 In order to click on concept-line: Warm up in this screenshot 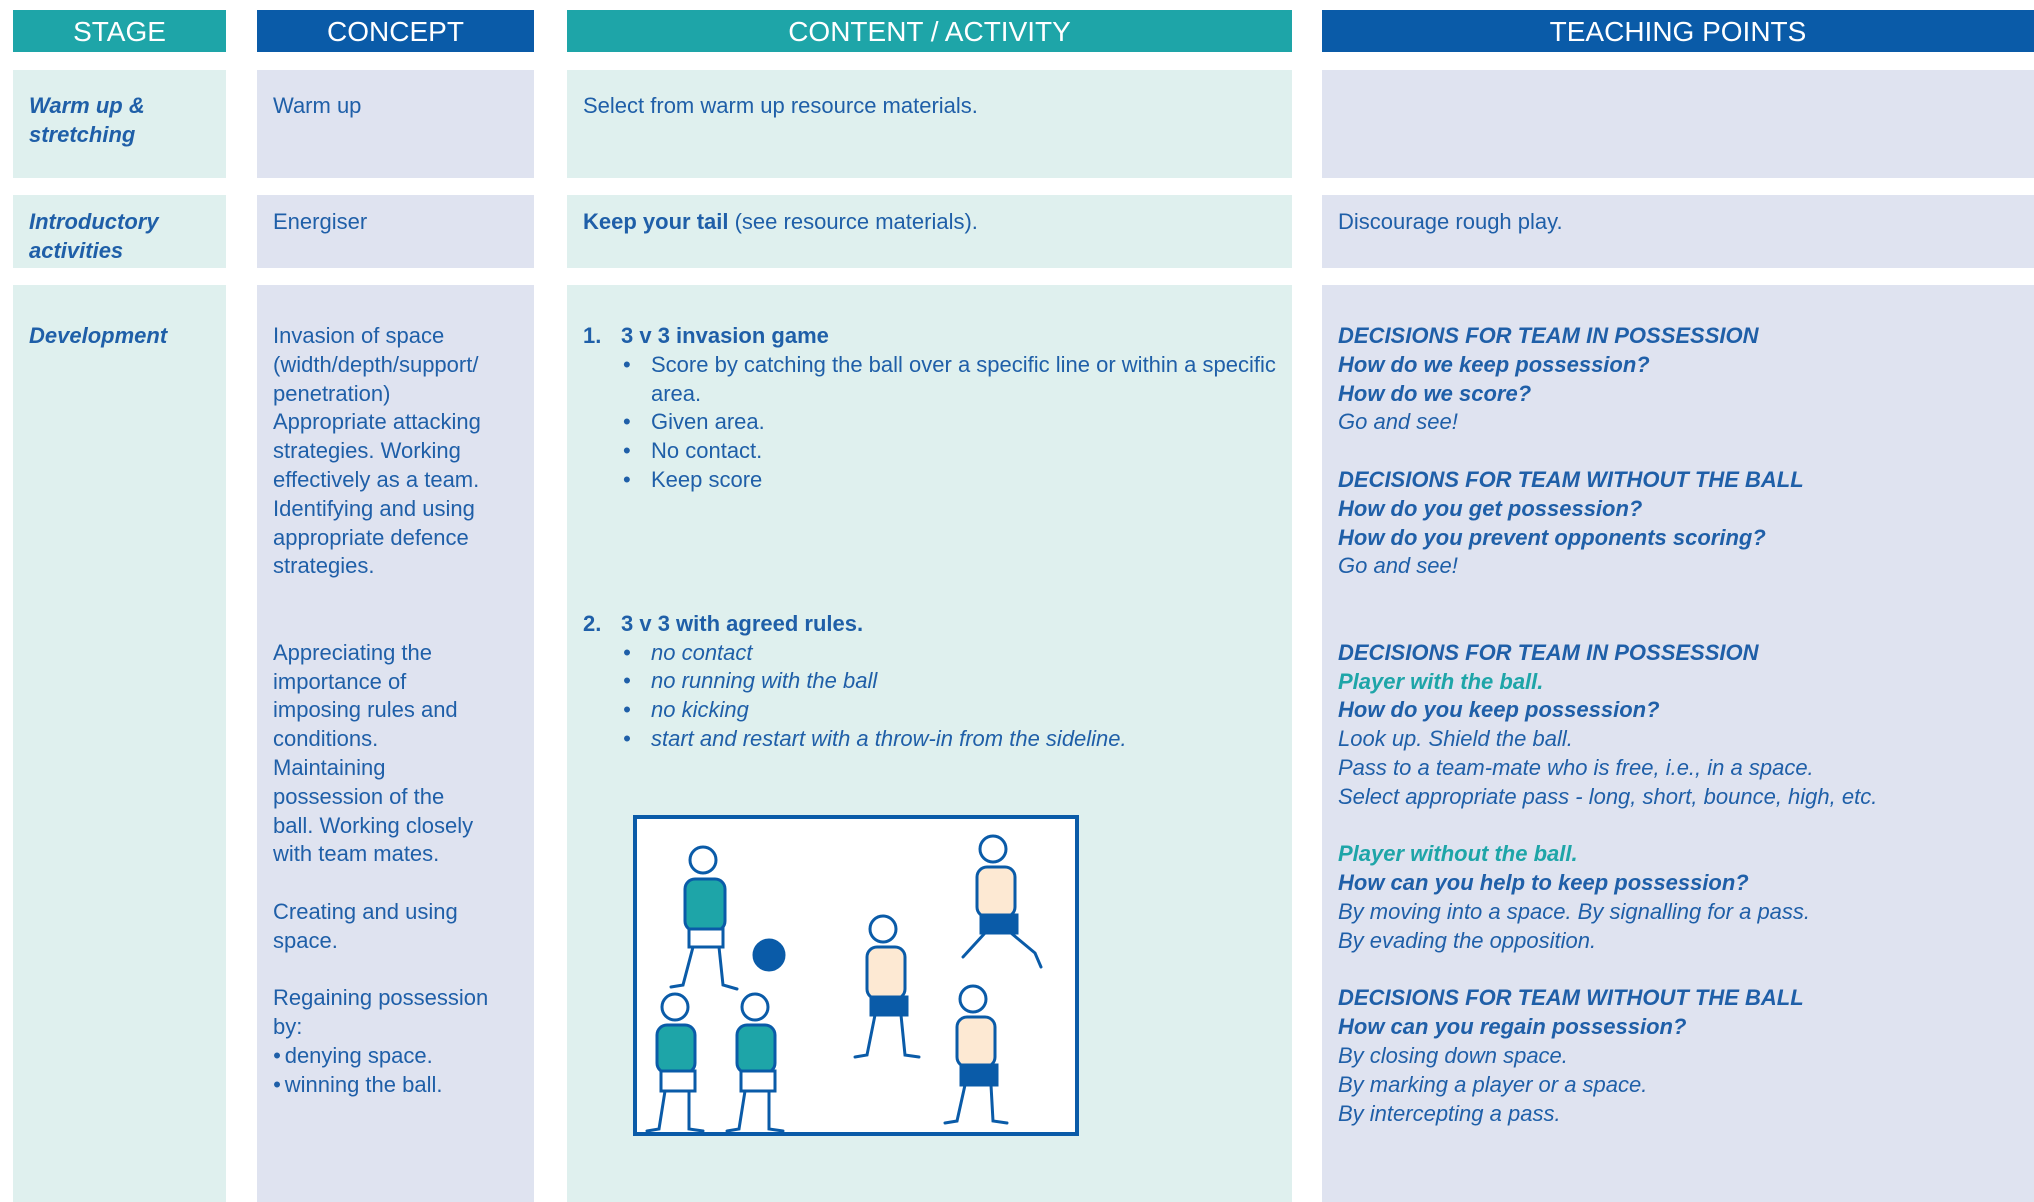, I will do `click(317, 105)`.